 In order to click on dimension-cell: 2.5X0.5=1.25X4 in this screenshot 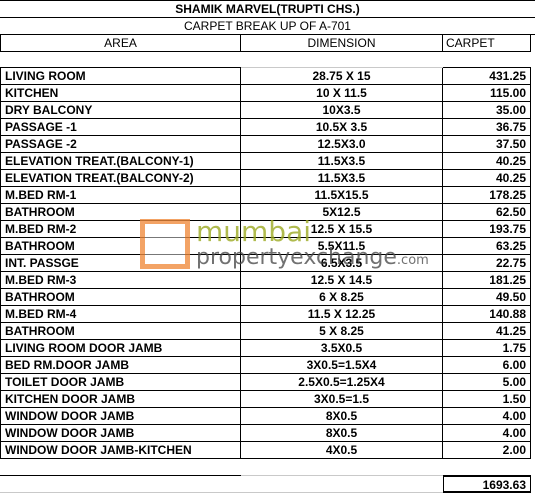, I will do `click(342, 382)`.